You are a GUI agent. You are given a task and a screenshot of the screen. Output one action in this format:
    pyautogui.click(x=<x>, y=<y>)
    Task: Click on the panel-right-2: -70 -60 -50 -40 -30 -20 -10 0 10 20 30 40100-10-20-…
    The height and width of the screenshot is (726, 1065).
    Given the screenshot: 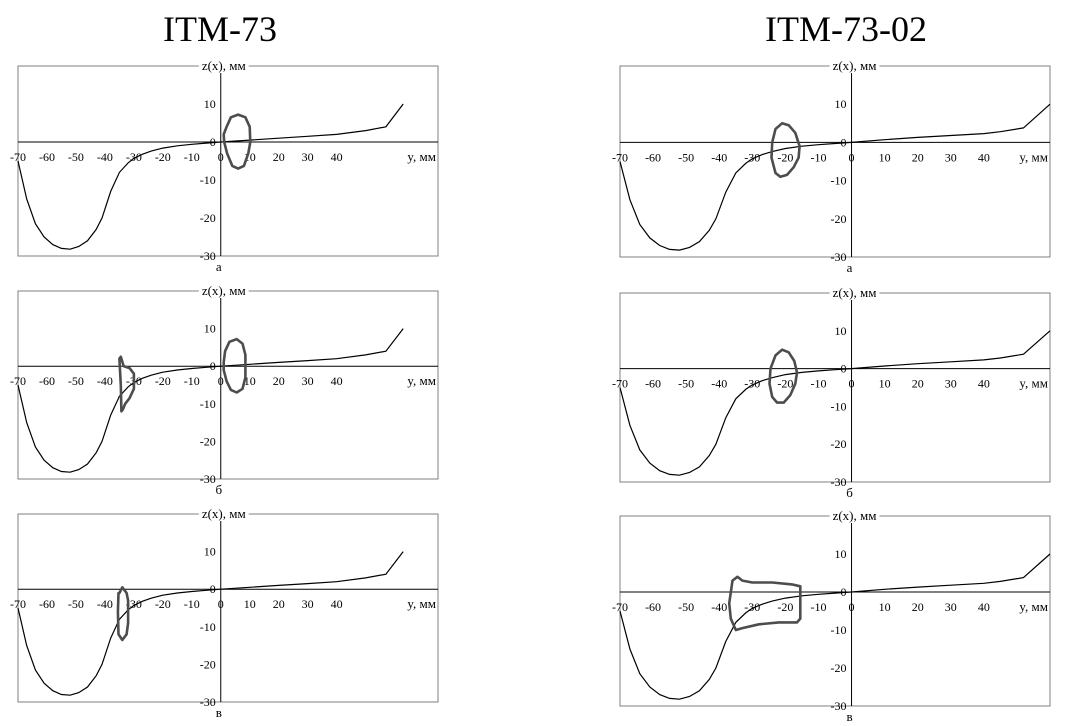 What is the action you would take?
    pyautogui.click(x=831, y=392)
    